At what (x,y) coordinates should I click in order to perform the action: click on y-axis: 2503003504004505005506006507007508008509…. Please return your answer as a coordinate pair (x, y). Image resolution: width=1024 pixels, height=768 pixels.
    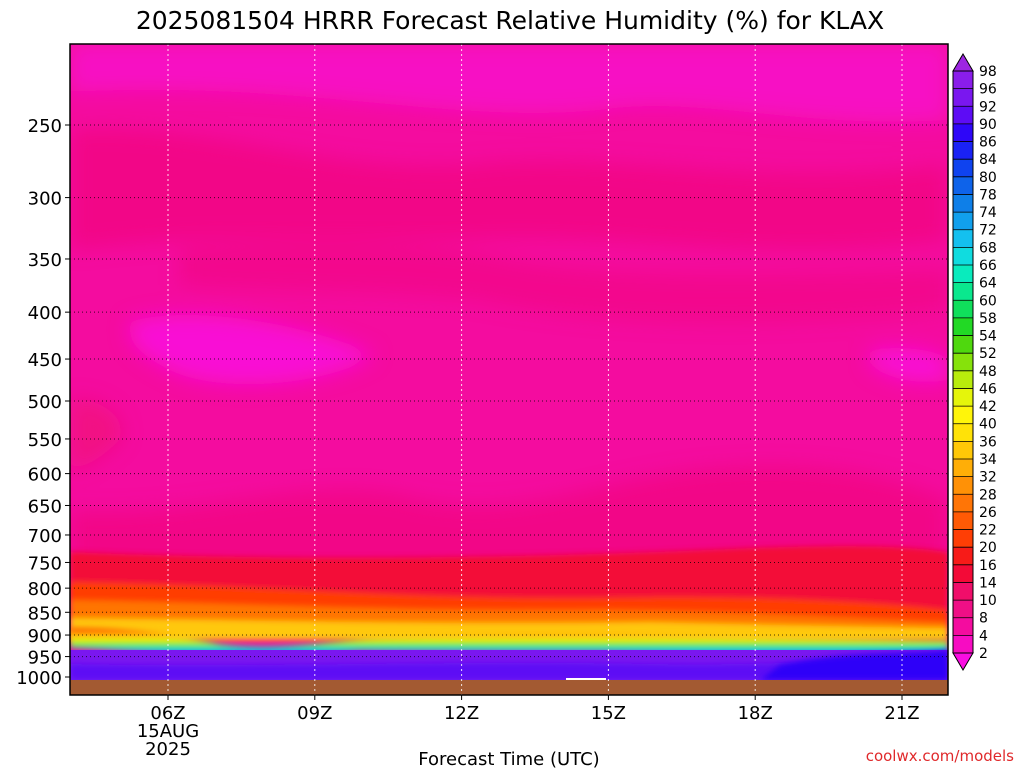
    Looking at the image, I should click on (43, 402).